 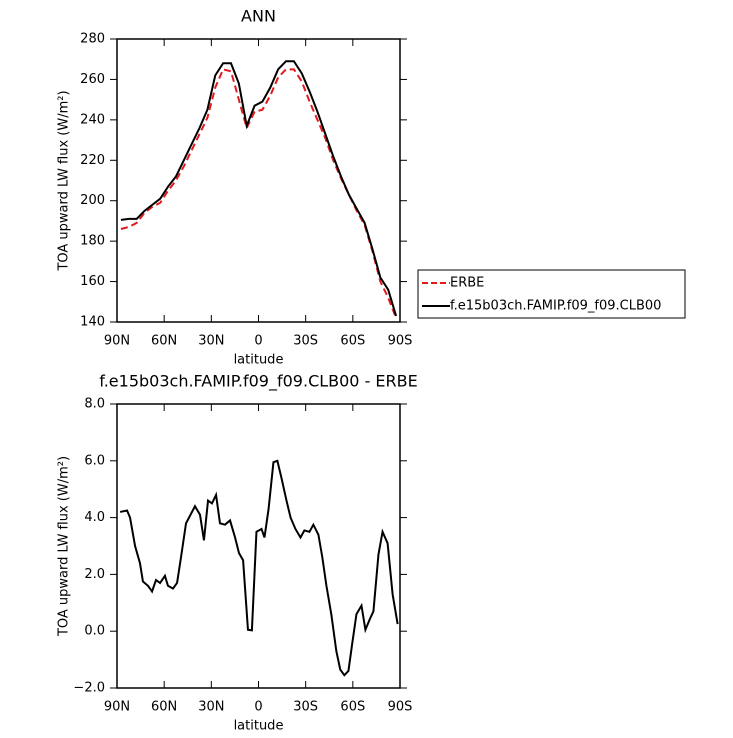 I want to click on y-tick-label: 260, so click(x=92, y=79).